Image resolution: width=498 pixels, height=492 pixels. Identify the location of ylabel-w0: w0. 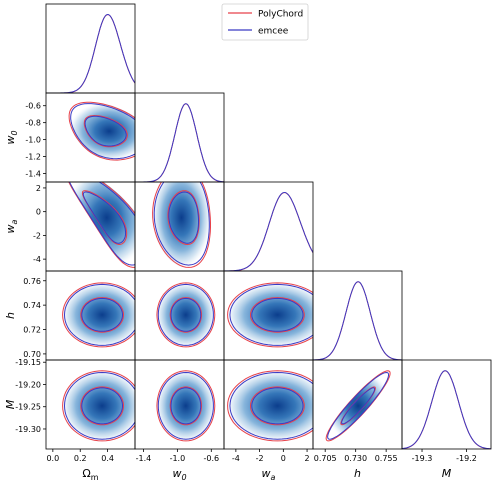
(11, 137).